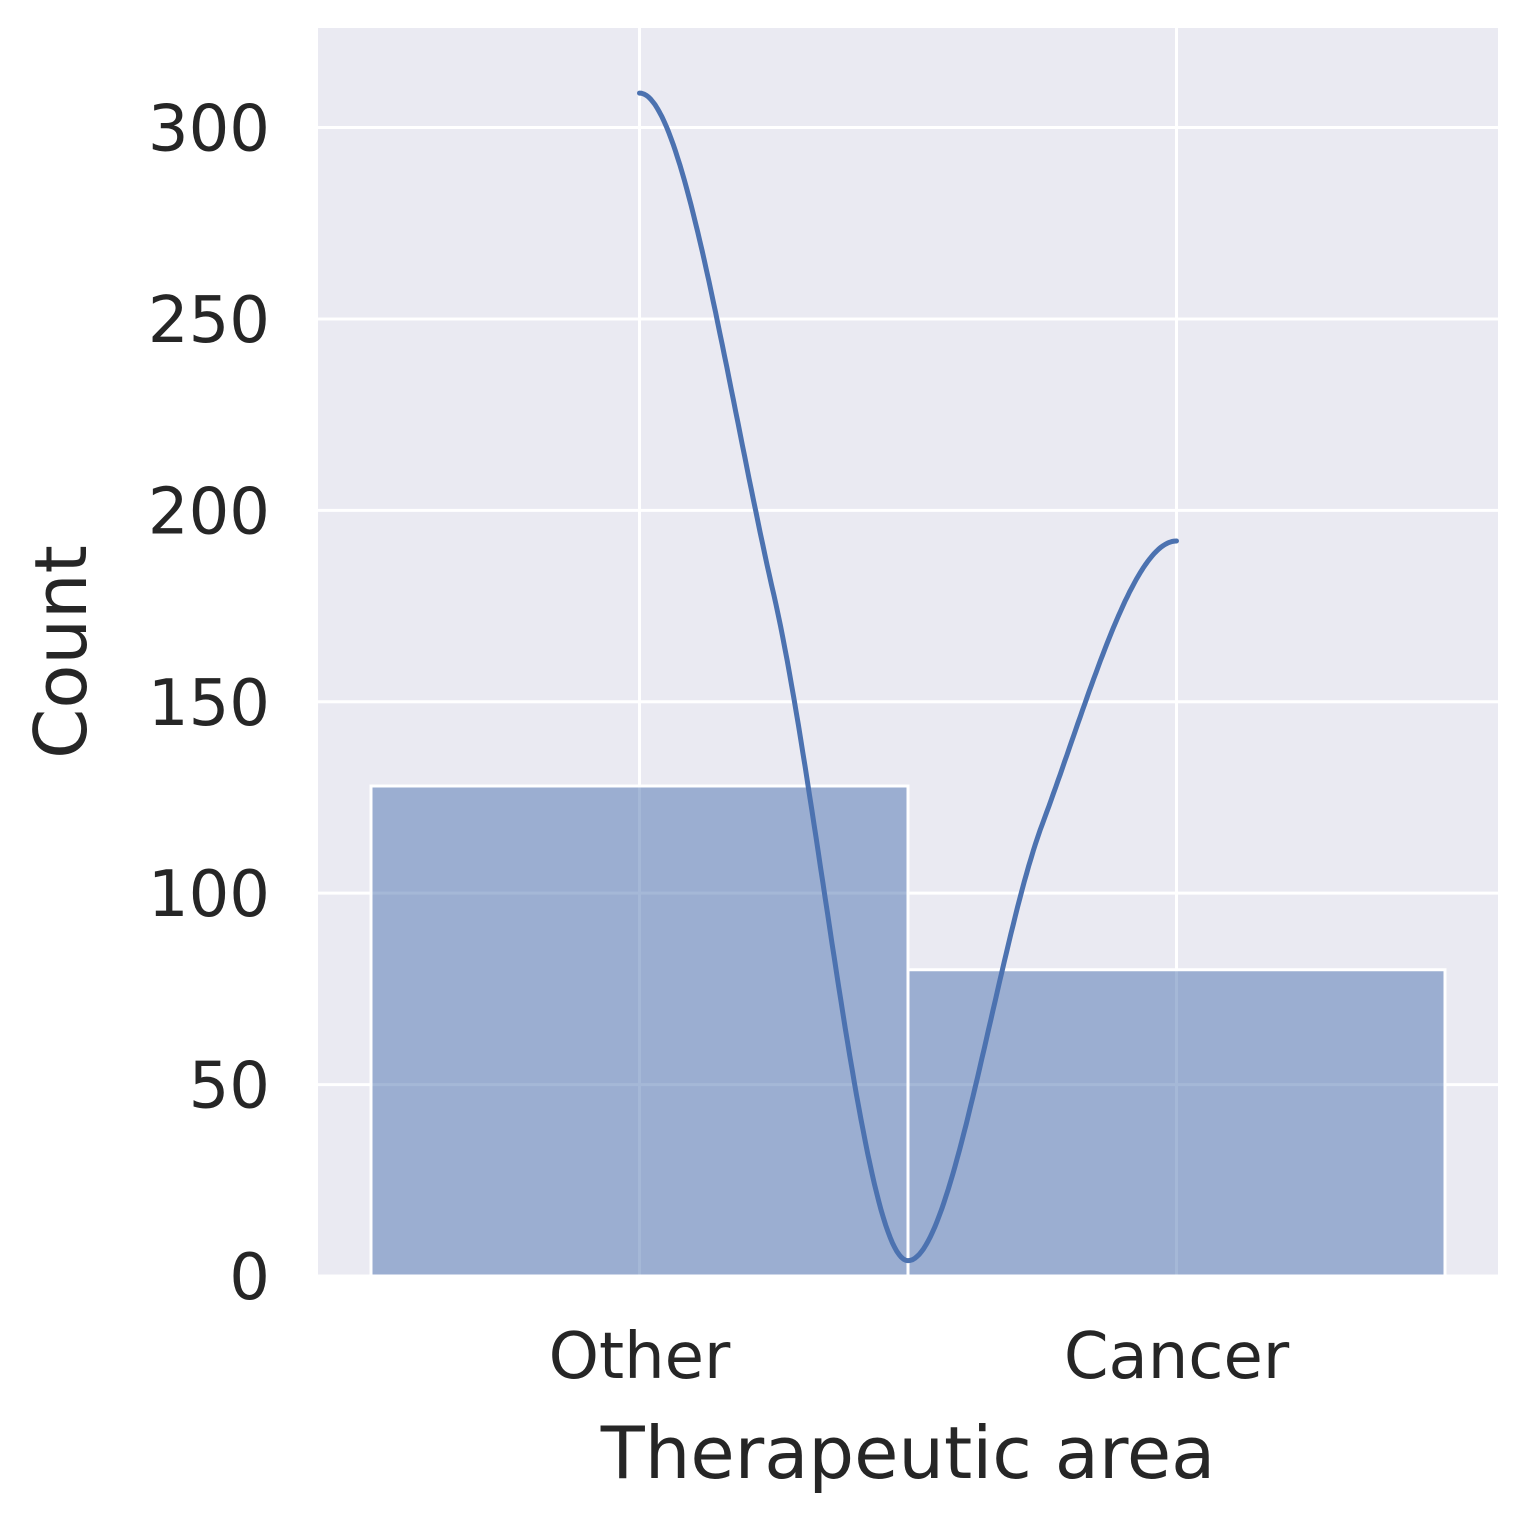  Describe the element at coordinates (908, 1453) in the screenshot. I see `x-axis-label: Therapeutic area` at that location.